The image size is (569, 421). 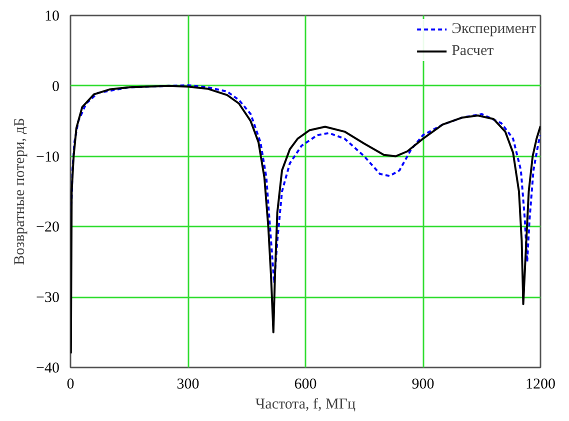 What do you see at coordinates (423, 384) in the screenshot?
I see `x-tick-label: 900` at bounding box center [423, 384].